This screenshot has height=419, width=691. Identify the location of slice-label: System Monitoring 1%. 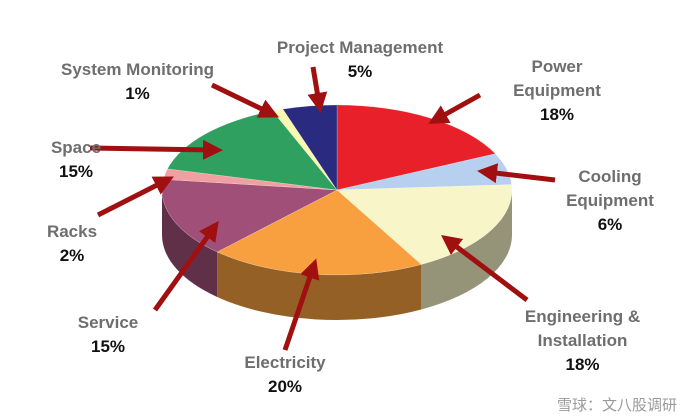
(137, 82).